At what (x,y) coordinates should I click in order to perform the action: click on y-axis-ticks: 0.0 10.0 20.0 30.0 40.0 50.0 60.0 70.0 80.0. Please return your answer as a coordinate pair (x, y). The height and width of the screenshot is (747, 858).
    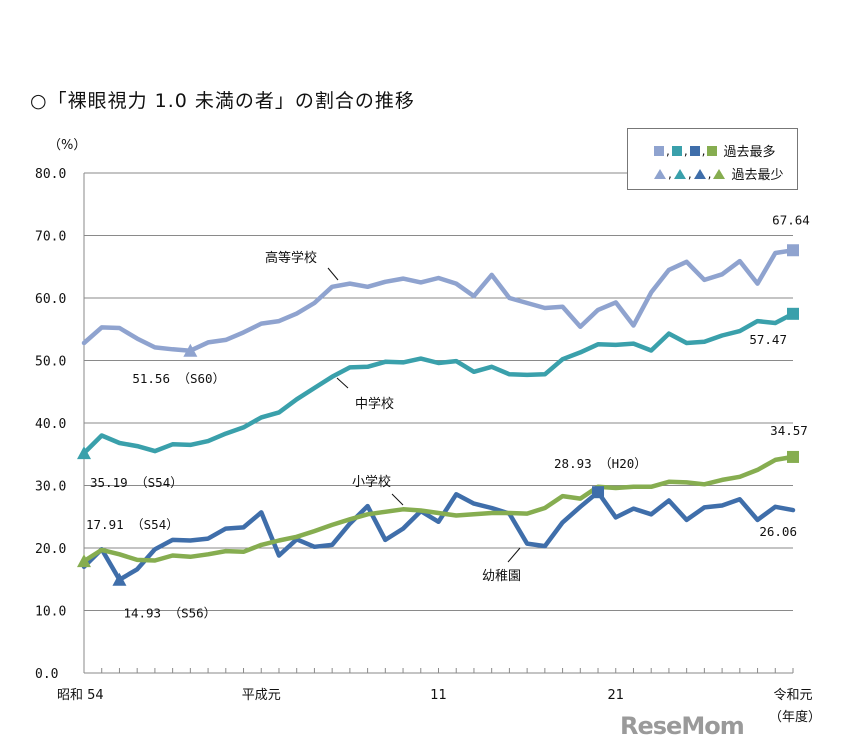
    Looking at the image, I should click on (50, 424).